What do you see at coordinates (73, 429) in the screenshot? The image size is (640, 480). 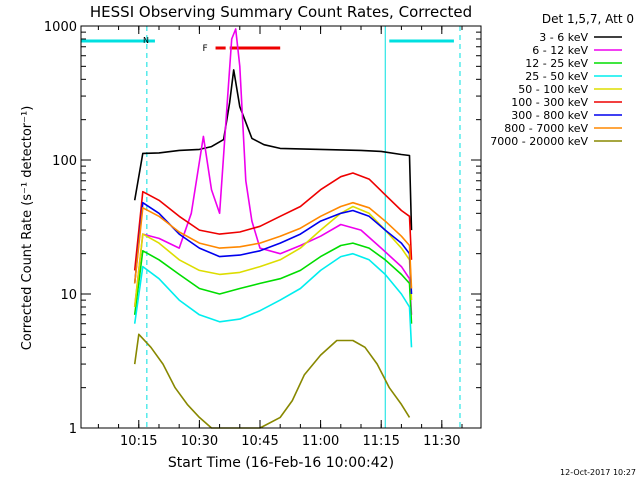 I see `y-tick-label-0: 1` at bounding box center [73, 429].